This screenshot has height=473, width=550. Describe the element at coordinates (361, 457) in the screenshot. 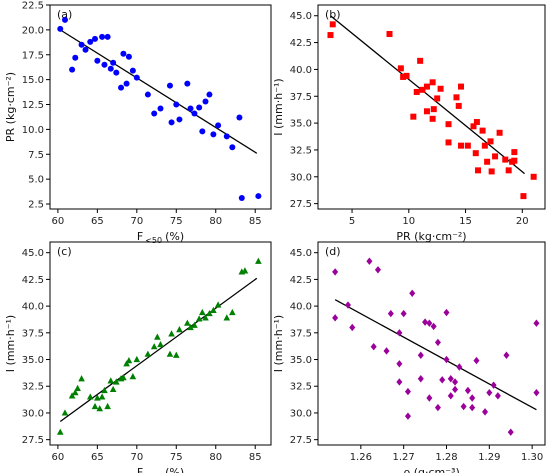

I see `panel-d-x-tick-label: 1.26` at that location.